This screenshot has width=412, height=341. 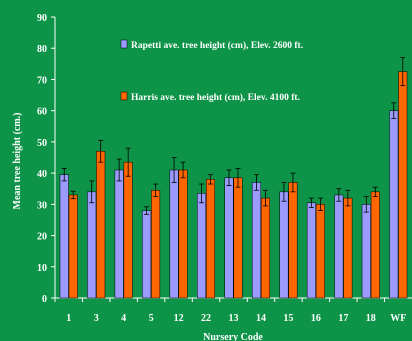 I want to click on x-axis: 1 3 4 5 12 22 13 14 15 16 17 18 WF, so click(x=233, y=310).